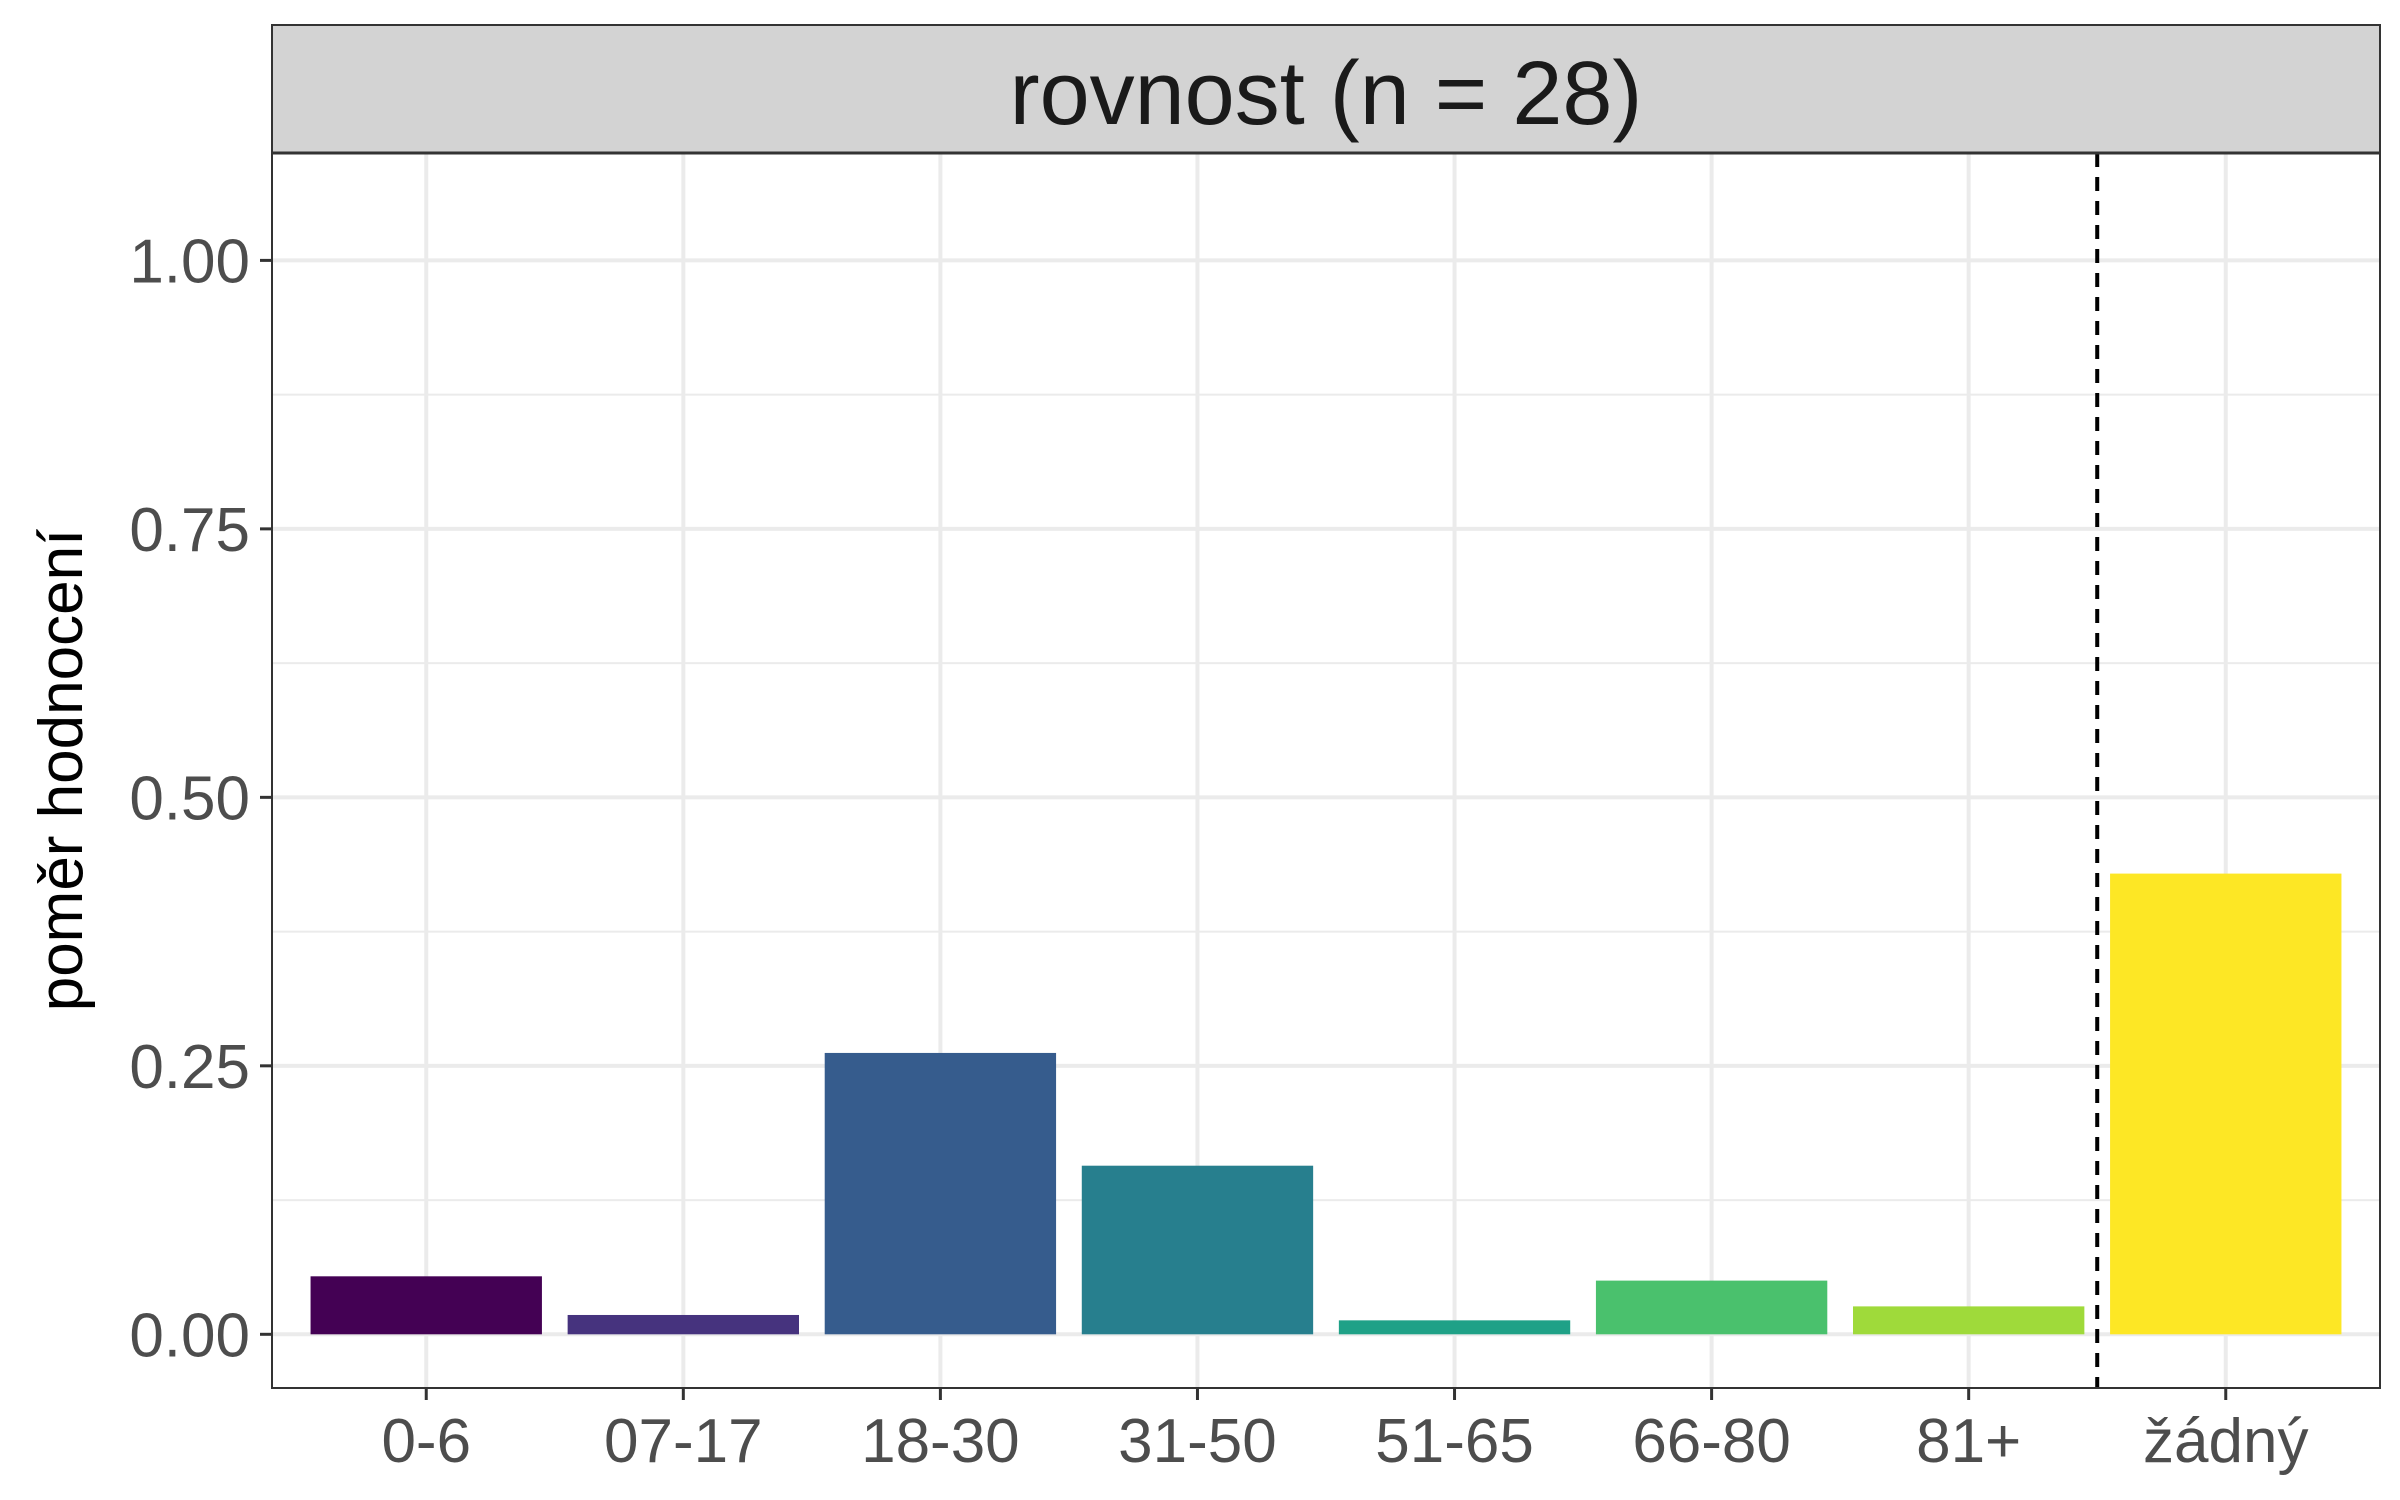 The width and height of the screenshot is (2400, 1500). What do you see at coordinates (189, 1335) in the screenshot?
I see `y-tick-label: 0.00` at bounding box center [189, 1335].